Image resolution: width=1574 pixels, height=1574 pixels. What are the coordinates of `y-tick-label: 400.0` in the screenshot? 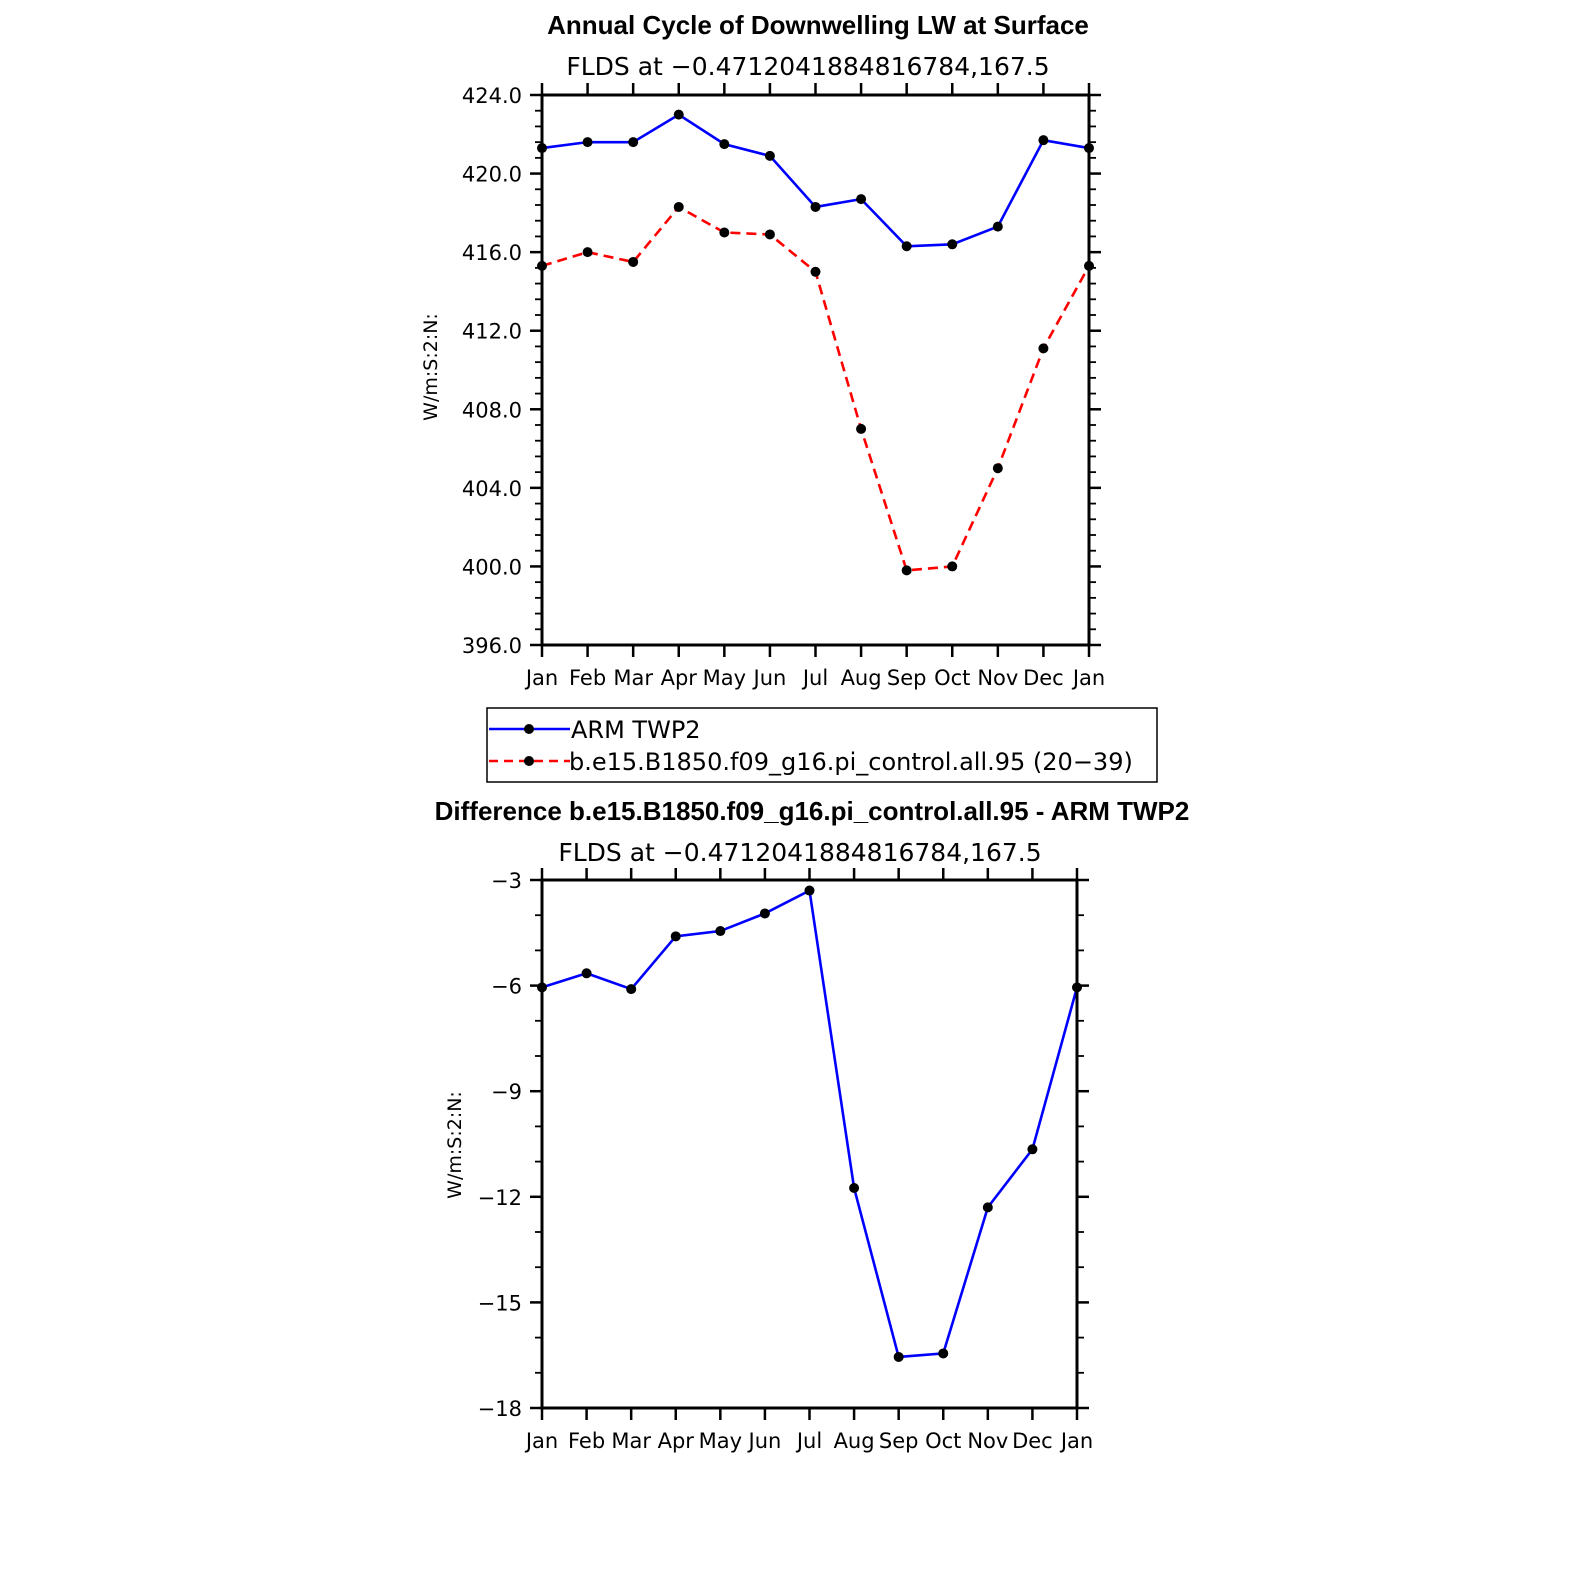 It's located at (492, 567).